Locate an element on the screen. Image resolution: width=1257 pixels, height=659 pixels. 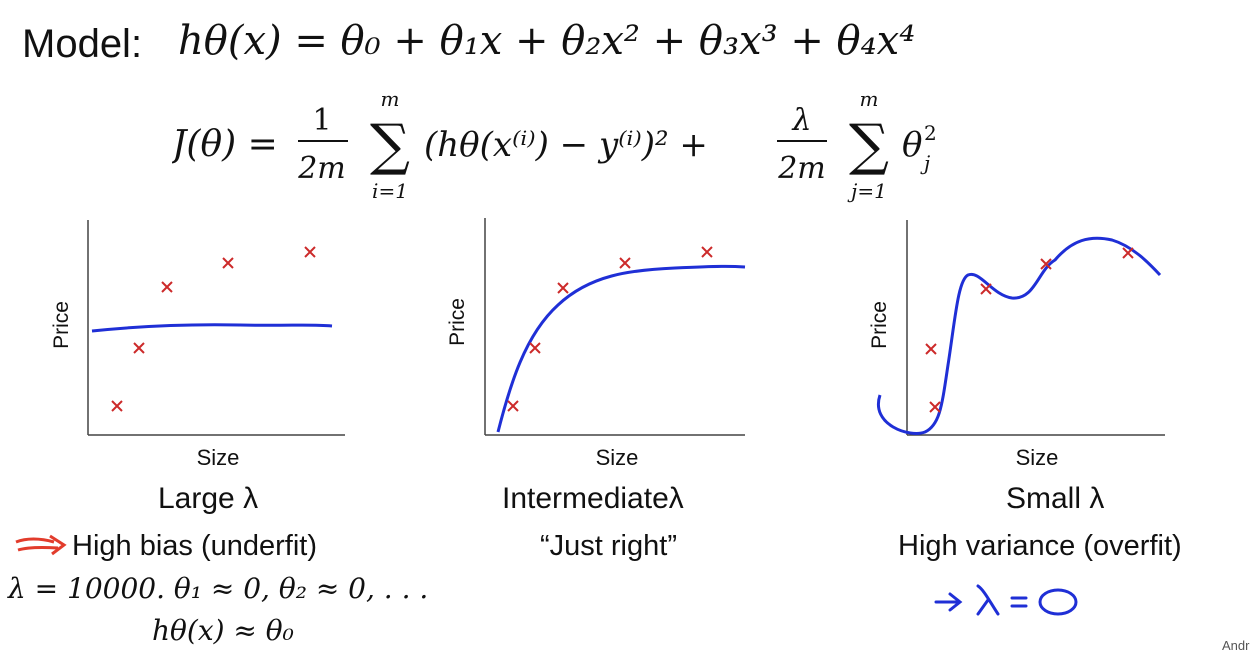
plot-large-lambda-svg: Price Size is located at coordinates (197, 345).